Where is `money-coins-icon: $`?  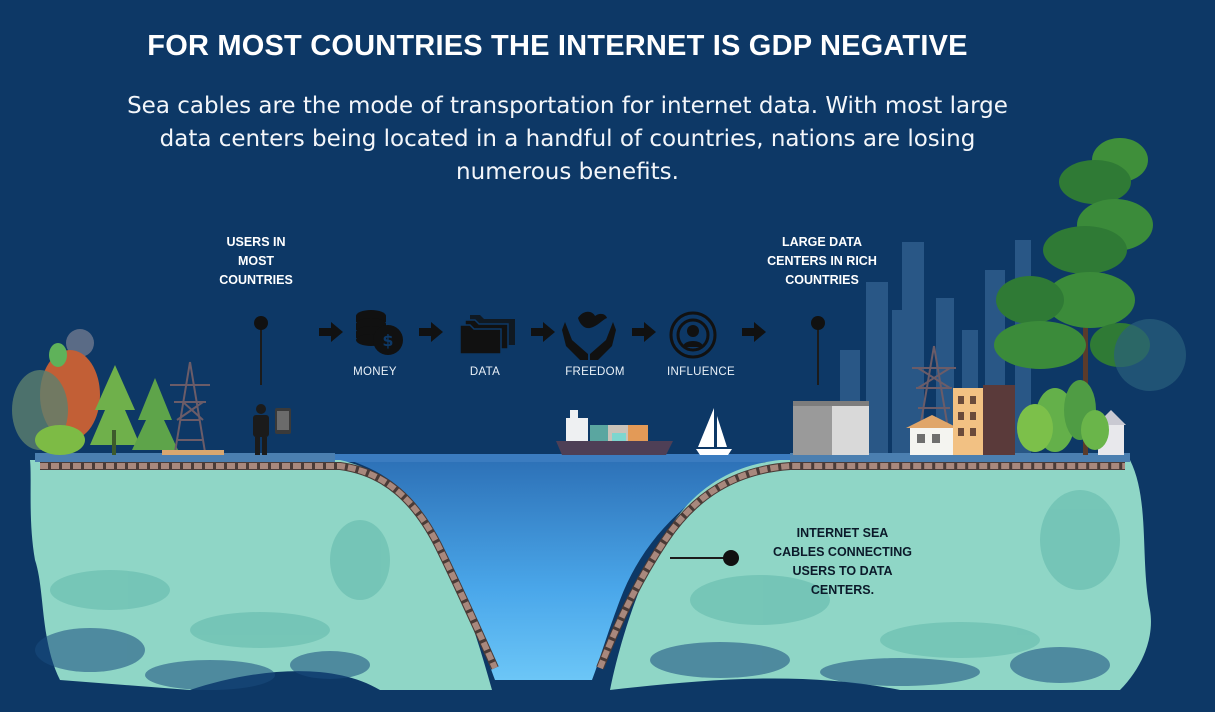 money-coins-icon: $ is located at coordinates (379, 332).